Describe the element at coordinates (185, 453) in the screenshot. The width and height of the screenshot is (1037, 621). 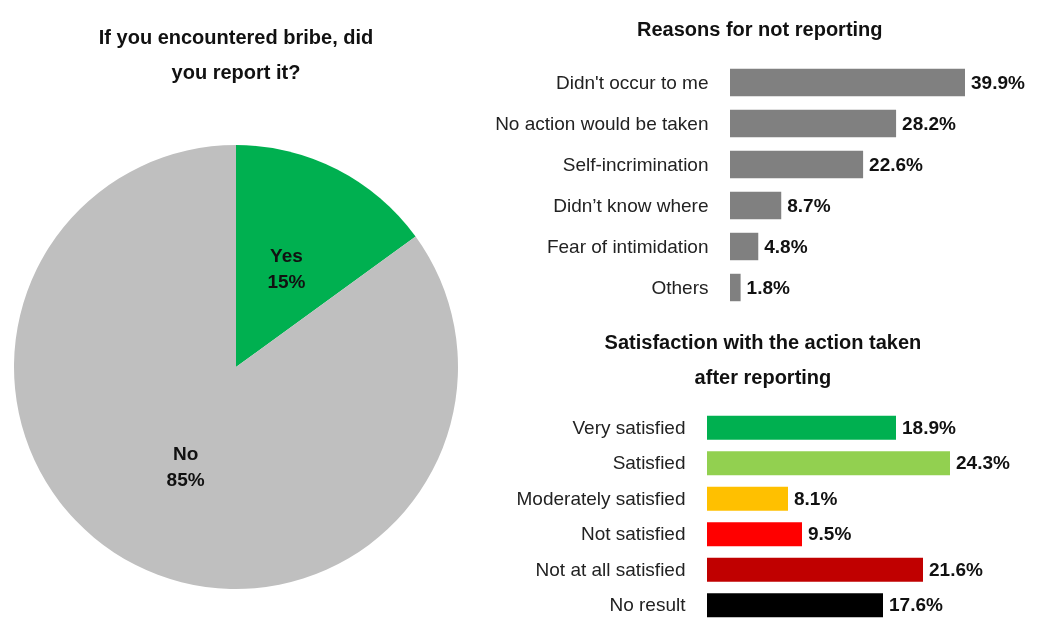
I see `slice-label: No` at that location.